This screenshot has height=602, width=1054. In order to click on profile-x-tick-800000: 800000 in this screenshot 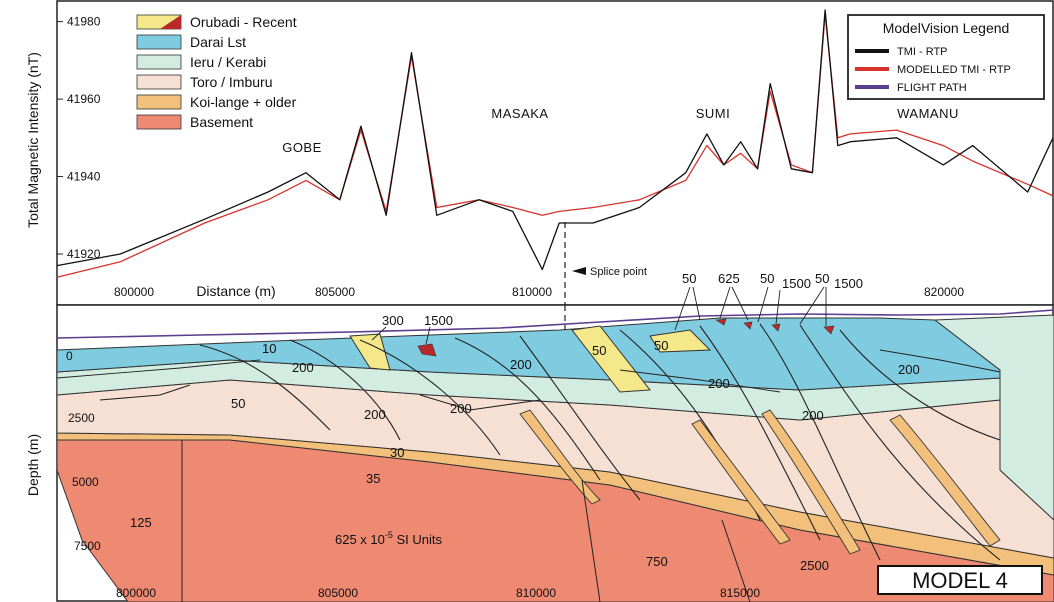, I will do `click(134, 292)`.